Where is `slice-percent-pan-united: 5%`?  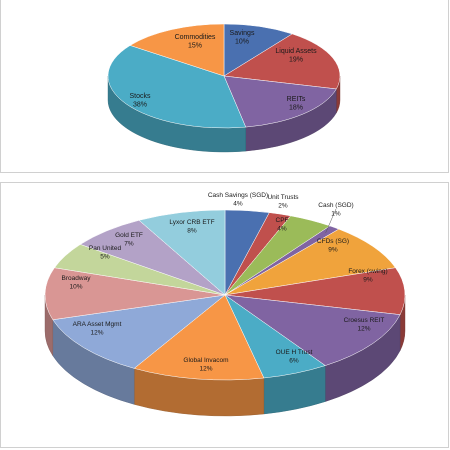 slice-percent-pan-united: 5% is located at coordinates (105, 257).